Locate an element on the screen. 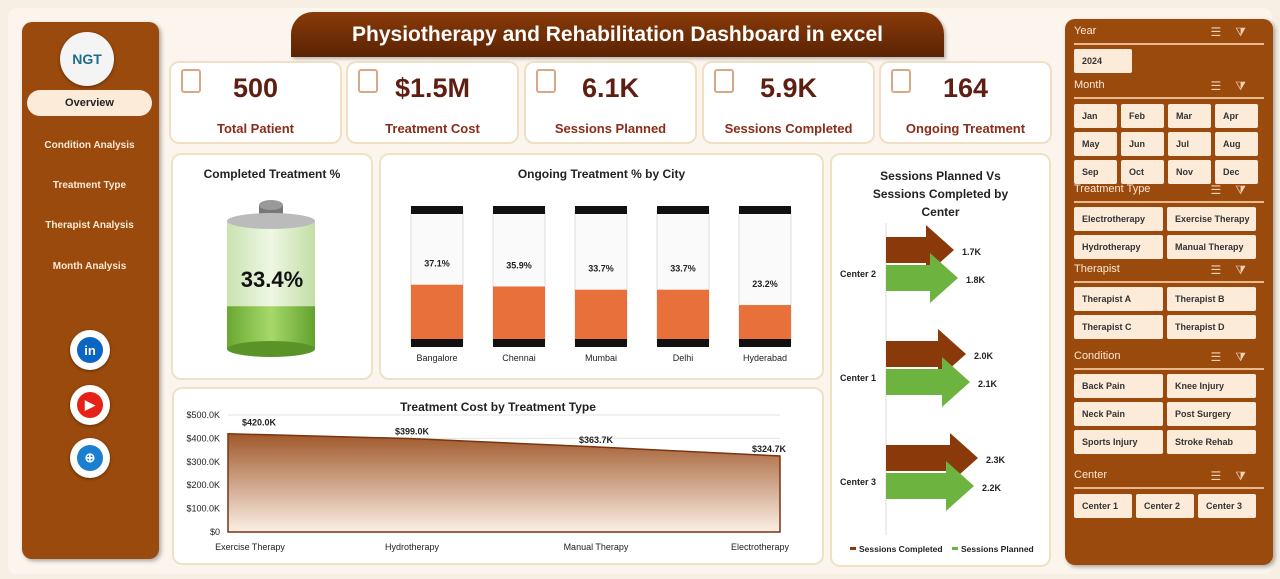 Image resolution: width=1280 pixels, height=579 pixels. data-label: 37.1% is located at coordinates (437, 264).